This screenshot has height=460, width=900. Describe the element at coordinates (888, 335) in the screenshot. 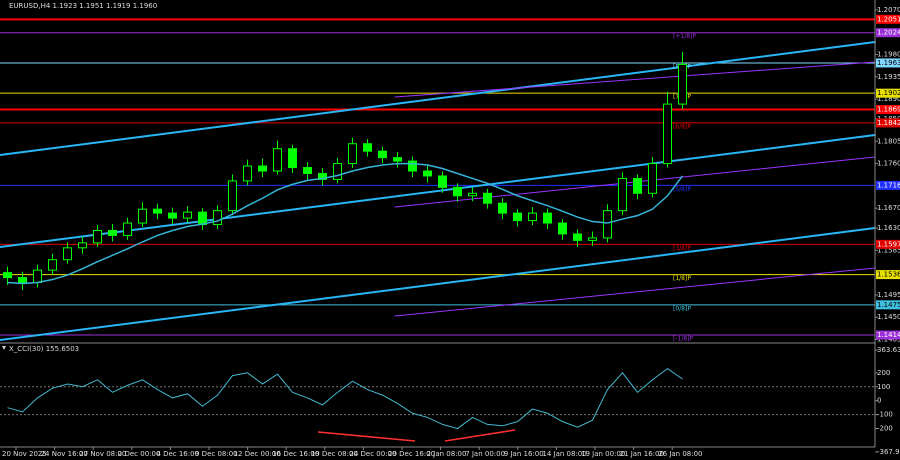

I see `level-label: 1.1414` at that location.